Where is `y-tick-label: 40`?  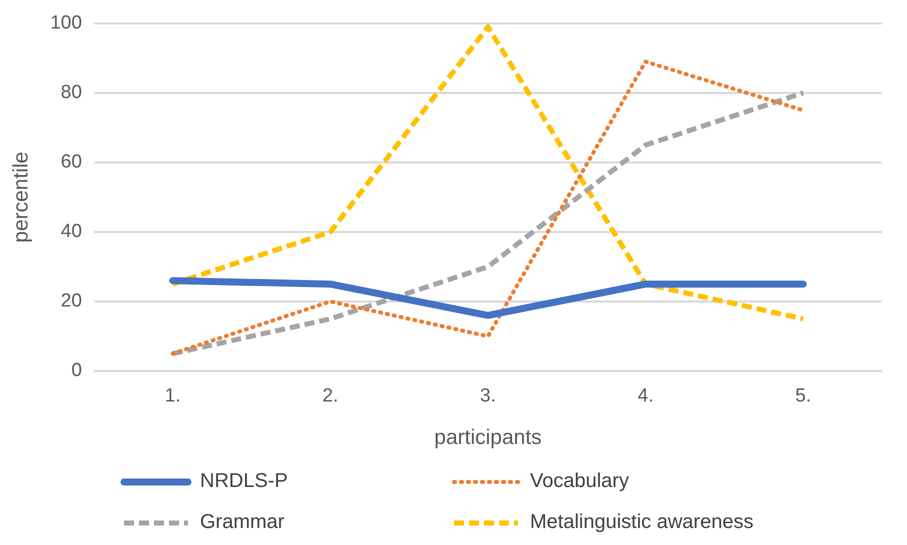 y-tick-label: 40 is located at coordinates (71, 231).